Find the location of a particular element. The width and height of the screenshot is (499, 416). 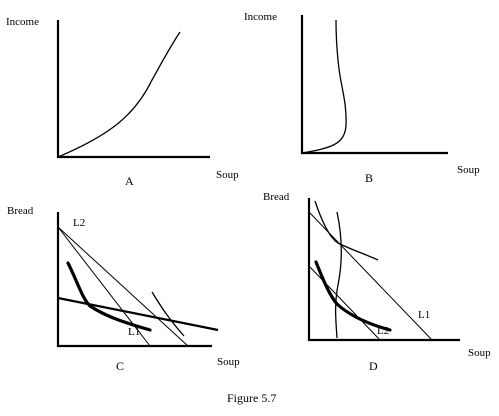

panel-c-label-l2: L2 is located at coordinates (79, 223).